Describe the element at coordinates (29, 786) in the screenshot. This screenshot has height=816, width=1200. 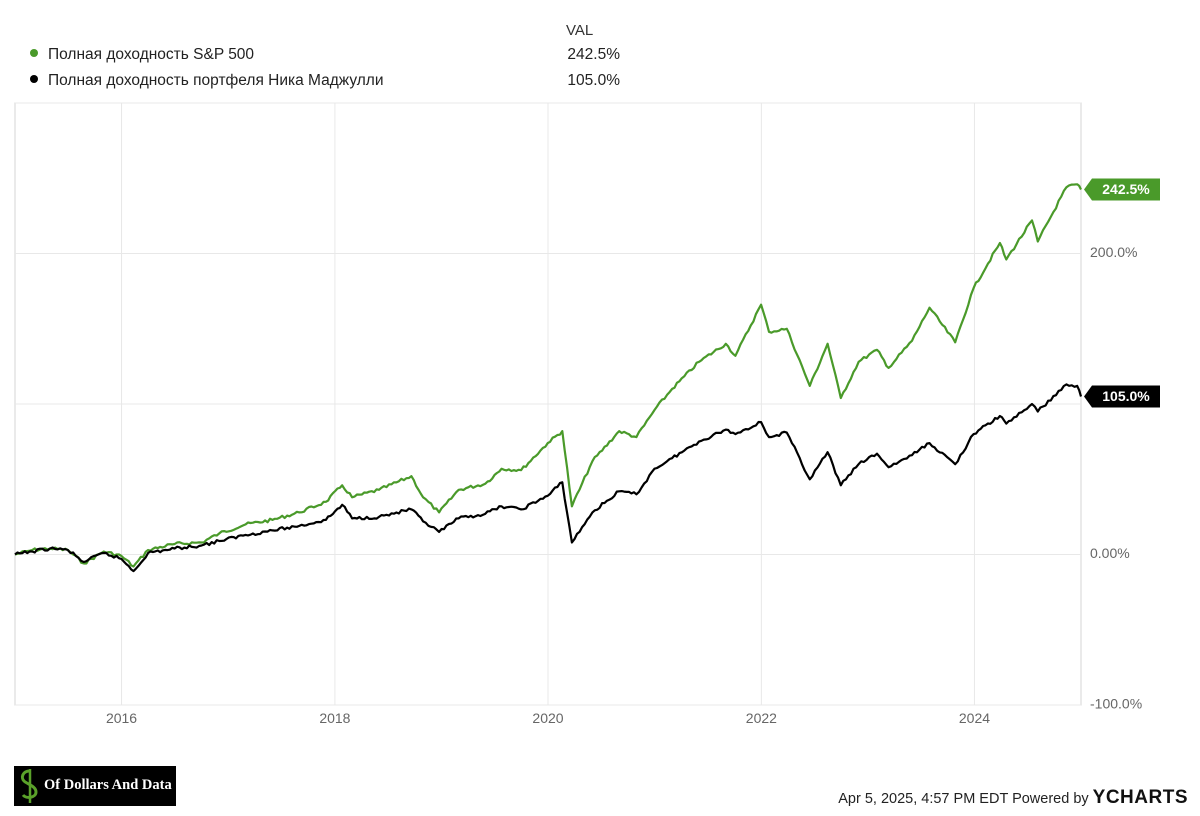
I see `dollar-sign-logo-icon` at that location.